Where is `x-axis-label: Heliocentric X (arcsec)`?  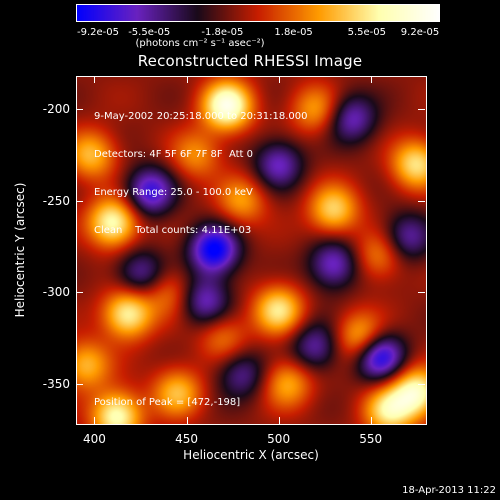
x-axis-label: Heliocentric X (arcsec) is located at coordinates (251, 455).